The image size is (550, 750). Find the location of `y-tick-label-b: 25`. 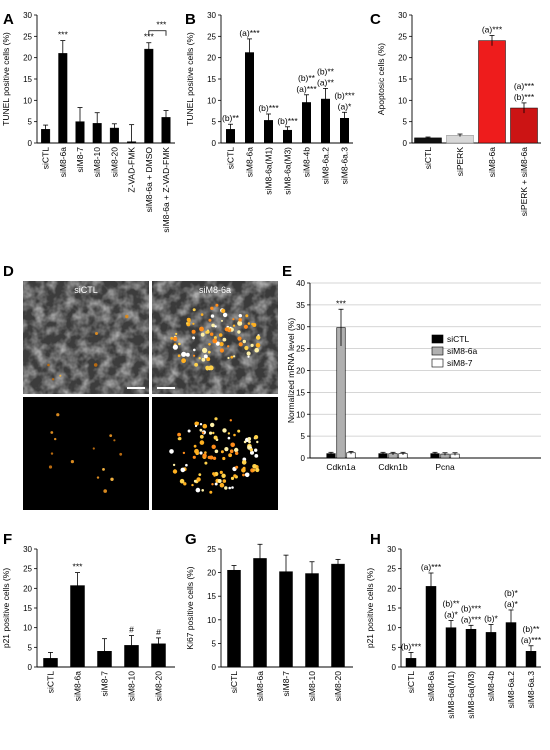

y-tick-label-b: 25 is located at coordinates (211, 36).